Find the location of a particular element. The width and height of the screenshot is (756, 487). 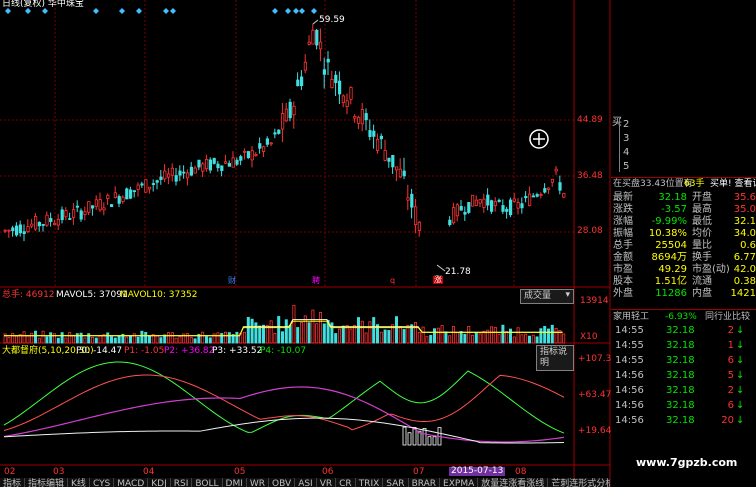

indicator-tab: EXPMA is located at coordinates (459, 482).